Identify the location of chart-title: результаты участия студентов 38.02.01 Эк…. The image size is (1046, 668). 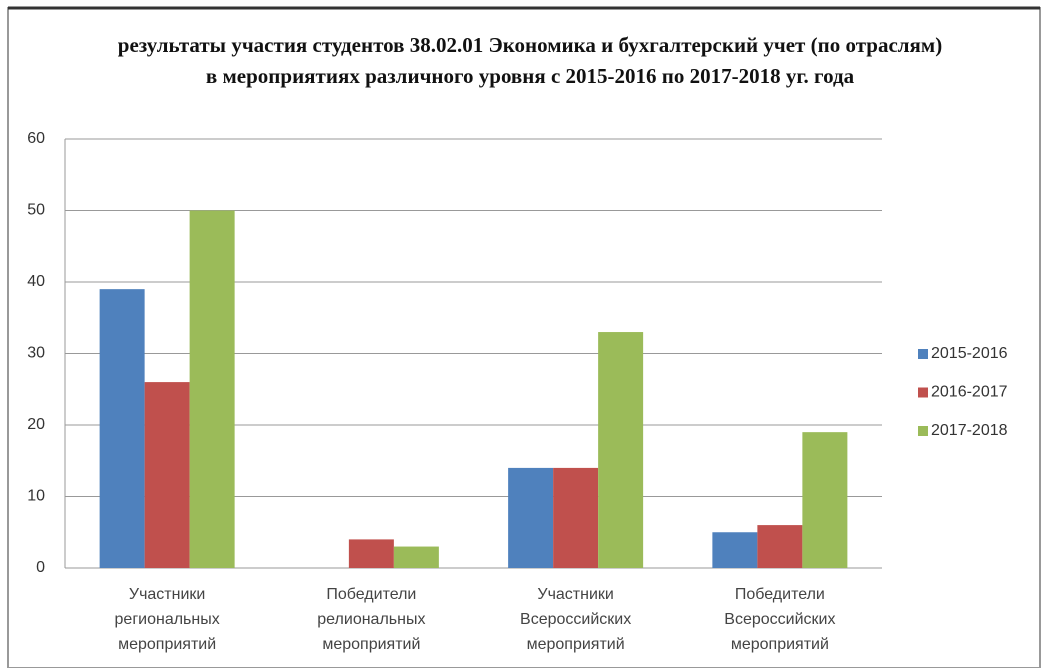
(530, 60).